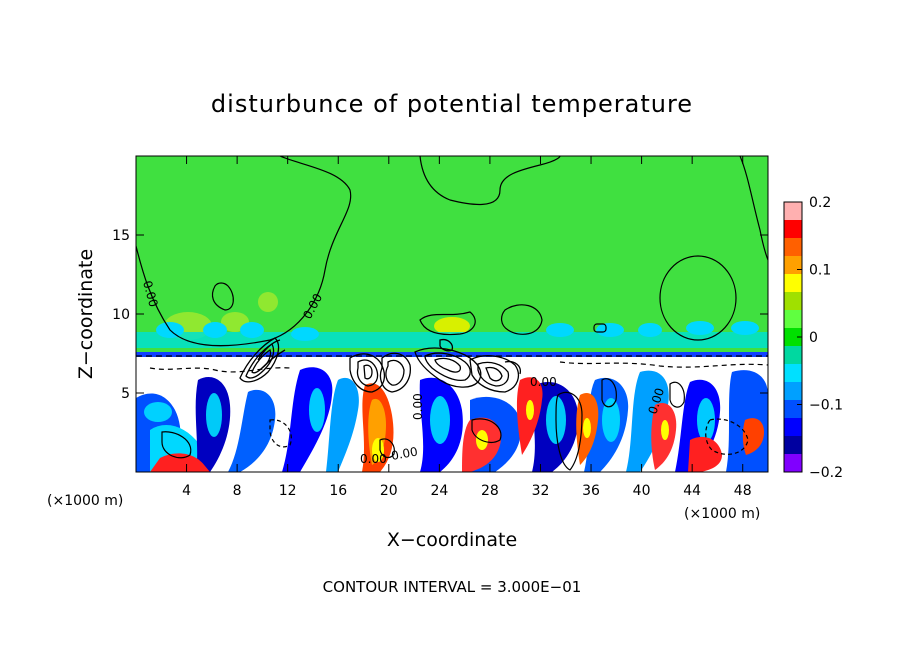  I want to click on x-unit-left: (×1000 m), so click(85, 501).